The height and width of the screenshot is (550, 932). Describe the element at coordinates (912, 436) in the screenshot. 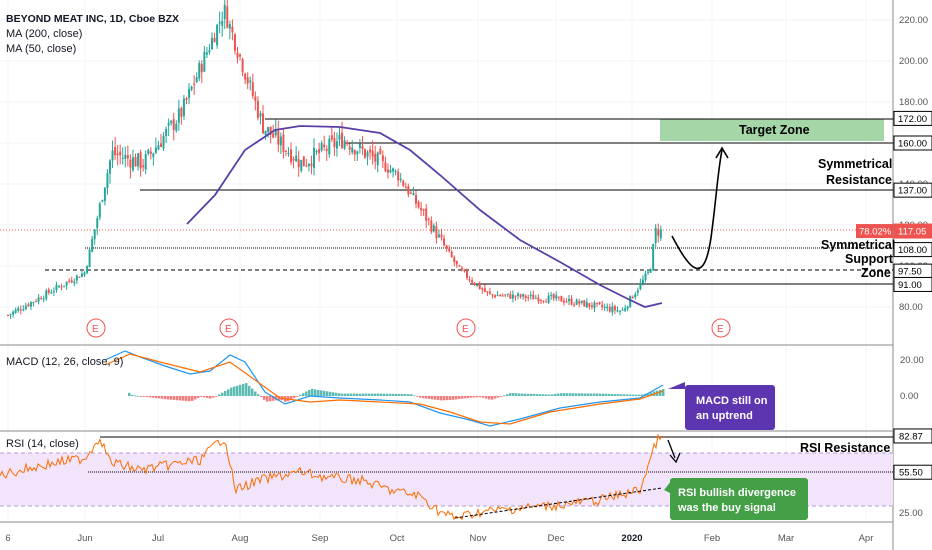

I see `rsi-level-tag` at that location.